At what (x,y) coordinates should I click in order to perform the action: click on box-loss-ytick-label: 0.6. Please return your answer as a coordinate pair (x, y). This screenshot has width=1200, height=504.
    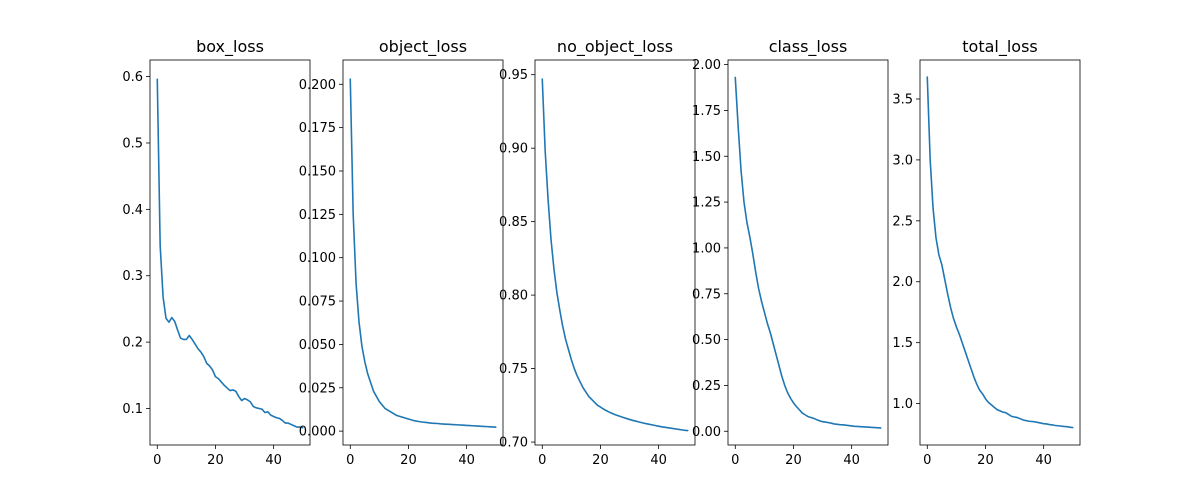
    Looking at the image, I should click on (132, 77).